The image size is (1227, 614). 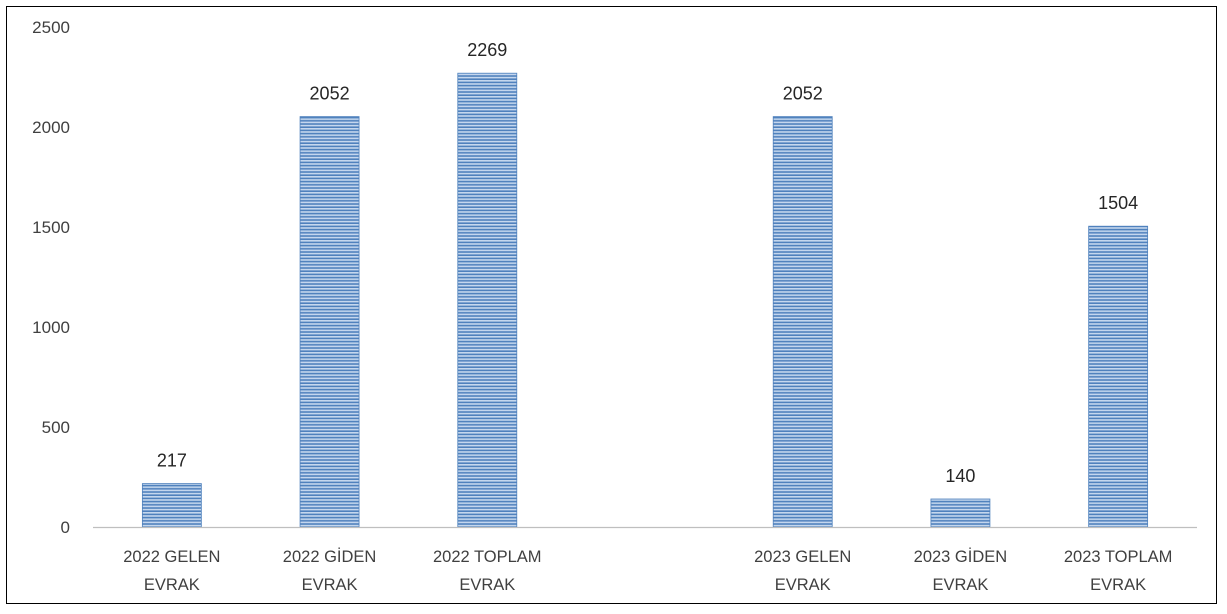 I want to click on data-label: 217, so click(x=172, y=461).